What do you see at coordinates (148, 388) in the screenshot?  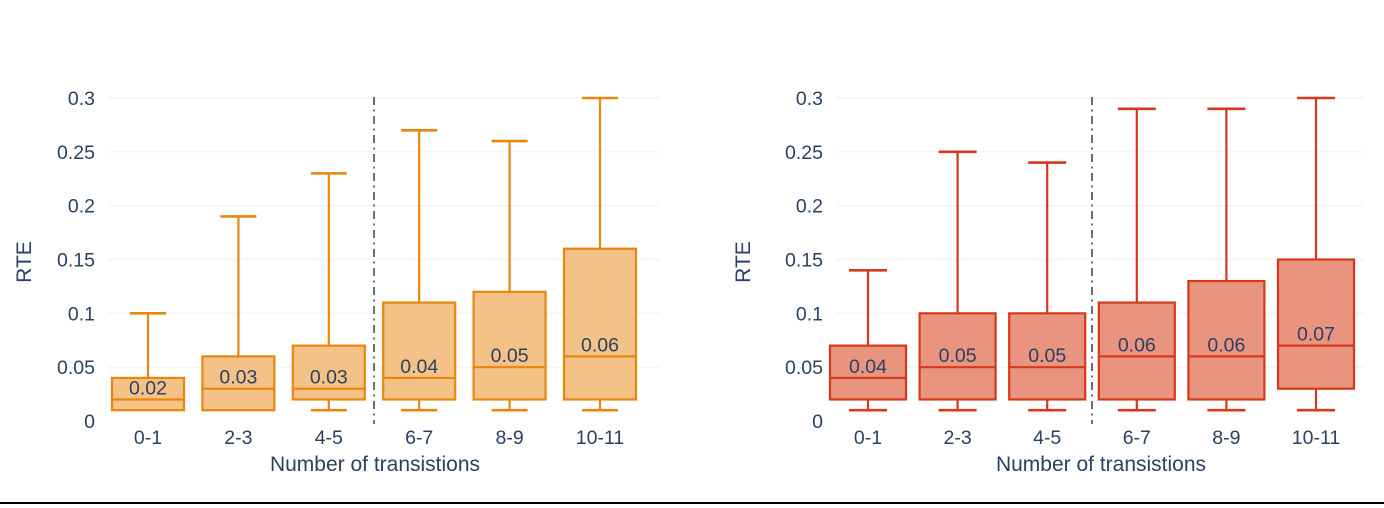 I see `median-label: 0.02` at bounding box center [148, 388].